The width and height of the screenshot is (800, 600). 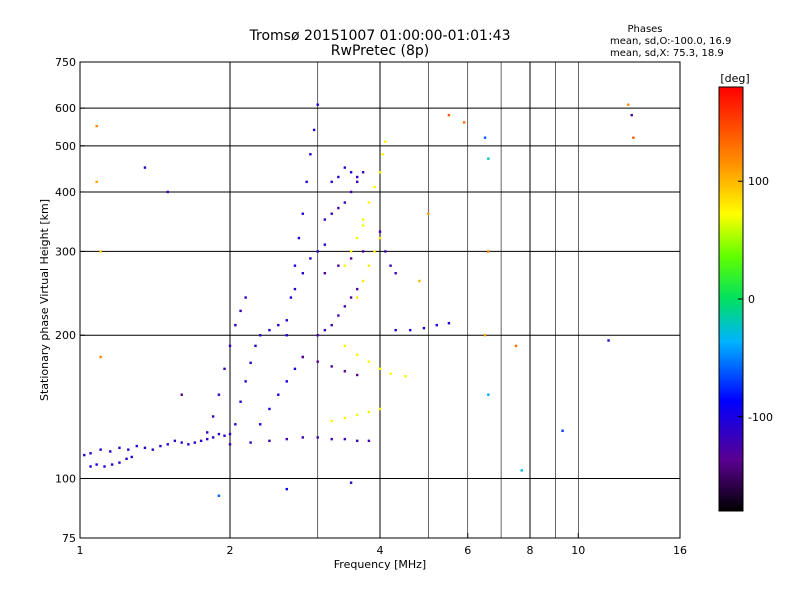 I want to click on x-tick-label: 4, so click(x=380, y=550).